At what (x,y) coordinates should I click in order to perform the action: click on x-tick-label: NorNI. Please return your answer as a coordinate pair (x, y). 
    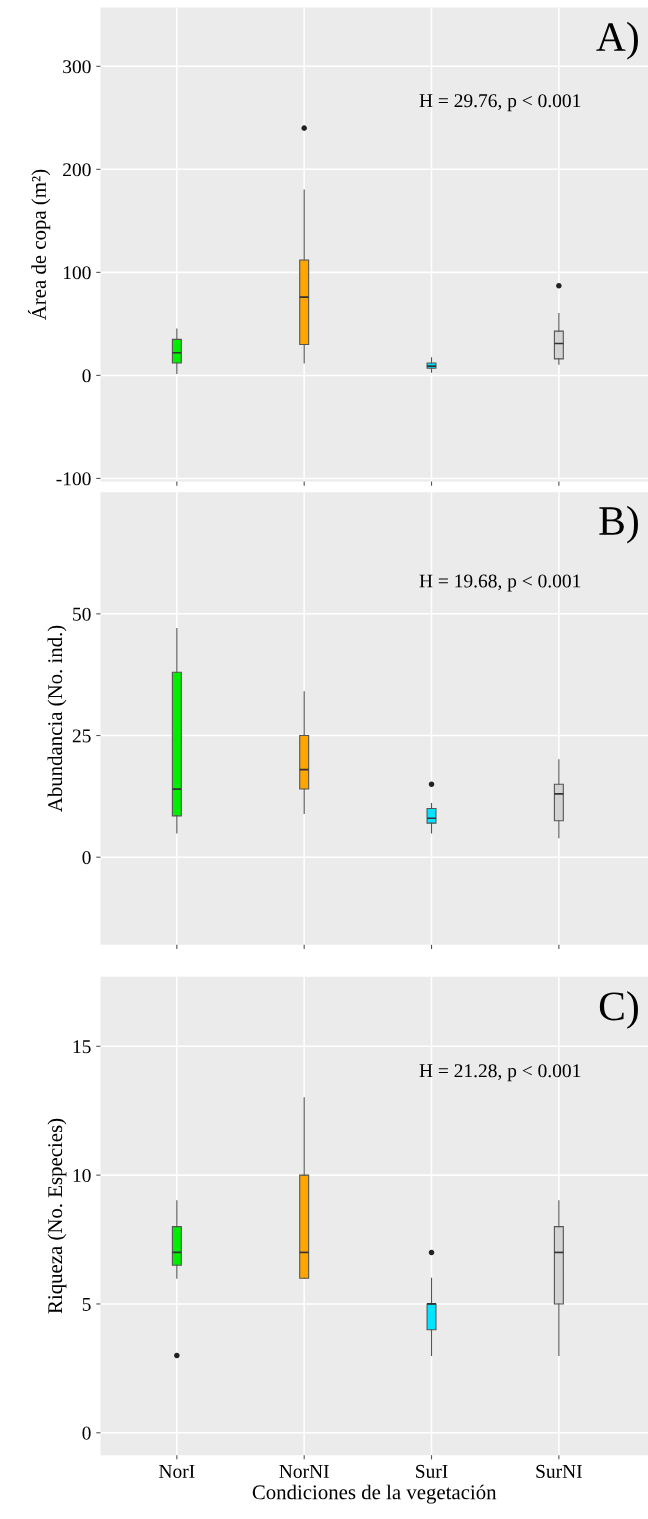
    Looking at the image, I should click on (304, 1471).